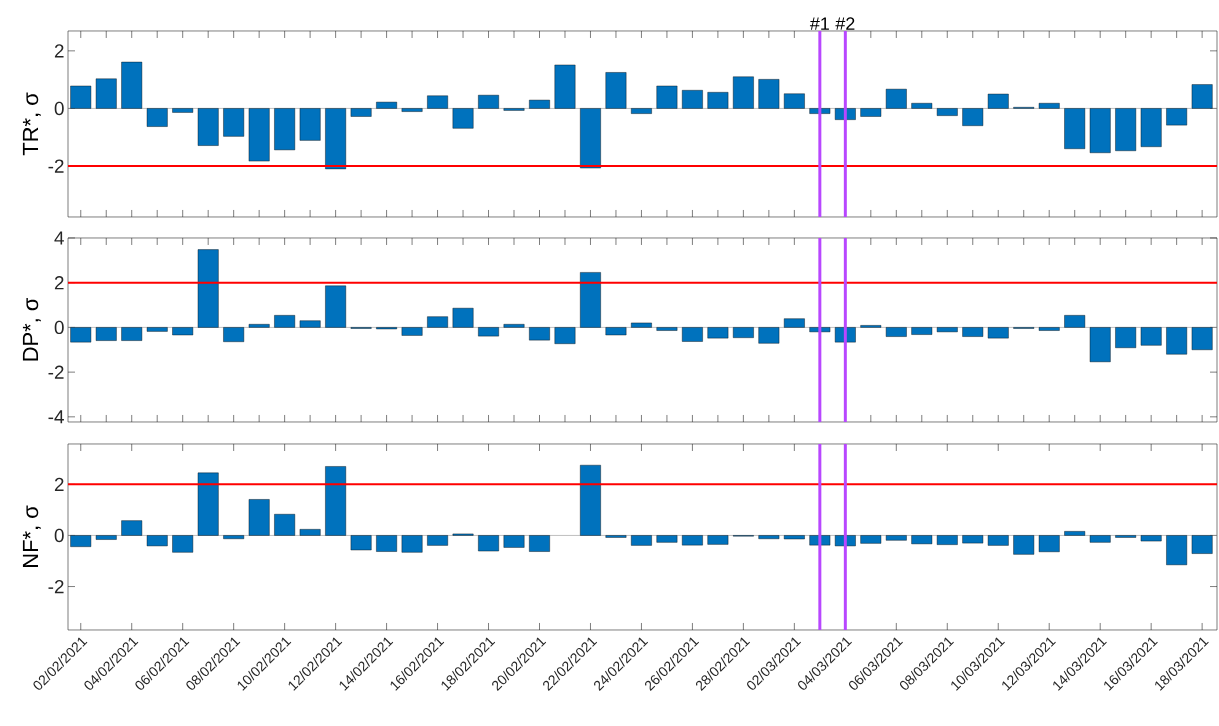  Describe the element at coordinates (819, 23) in the screenshot. I see `ref-line-label: #1` at that location.